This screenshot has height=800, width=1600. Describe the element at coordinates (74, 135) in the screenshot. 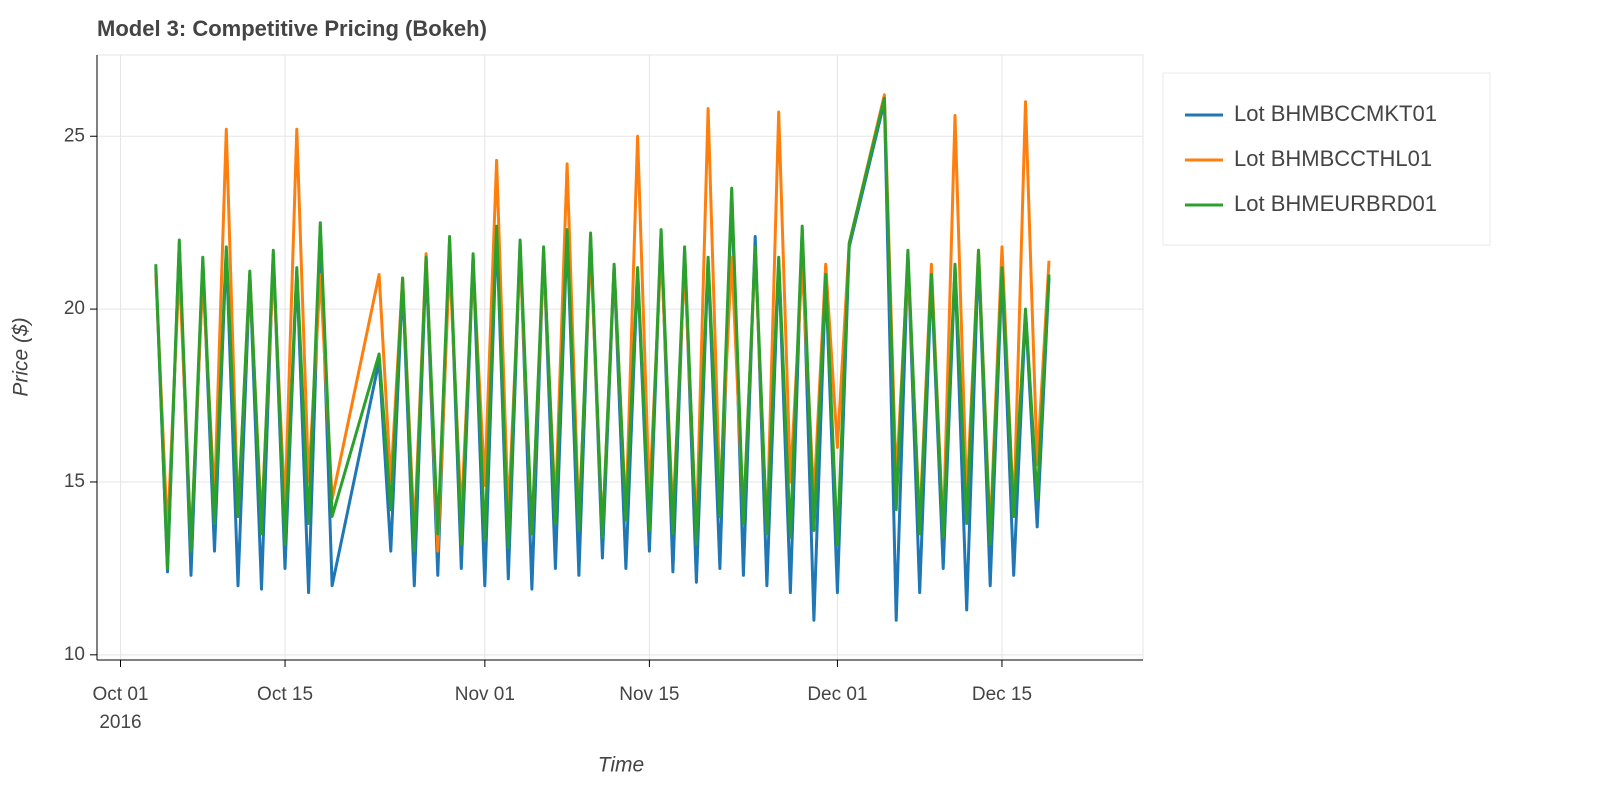

I see `y-tick-label: 25` at that location.